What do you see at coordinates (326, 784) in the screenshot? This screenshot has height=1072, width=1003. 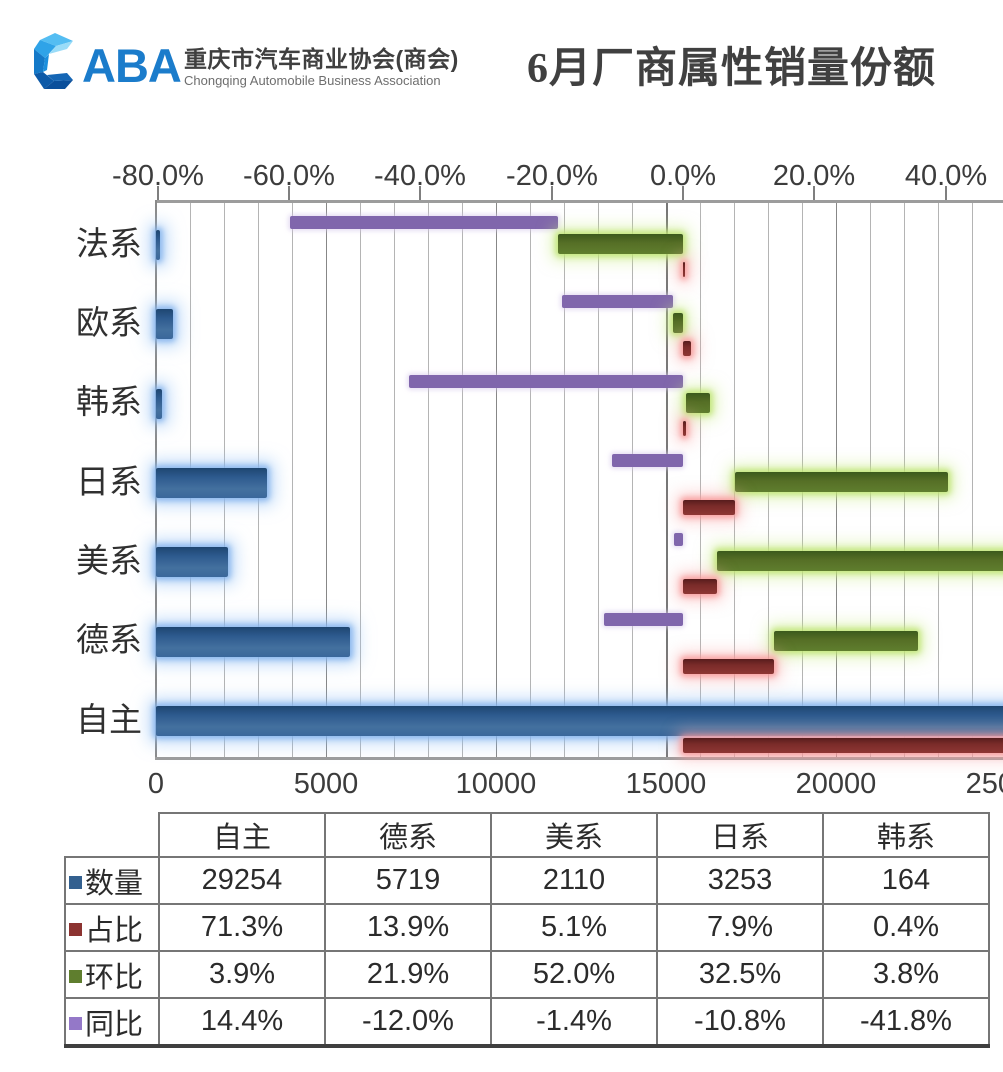 I see `bottom-axis-tick-label: 5000` at bounding box center [326, 784].